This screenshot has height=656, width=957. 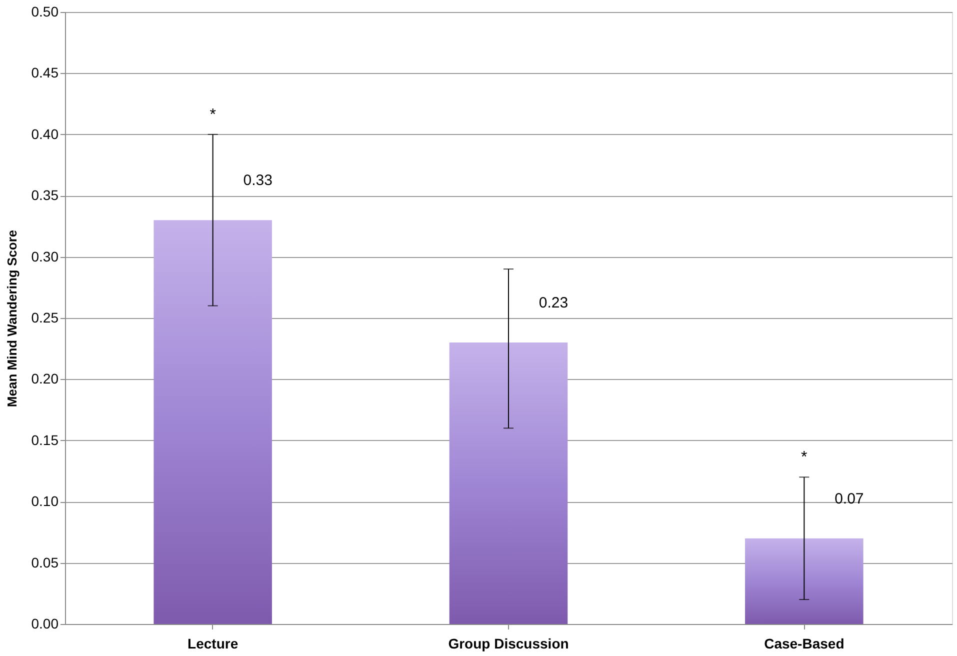 I want to click on y-tick-label: 0.25, so click(x=45, y=318).